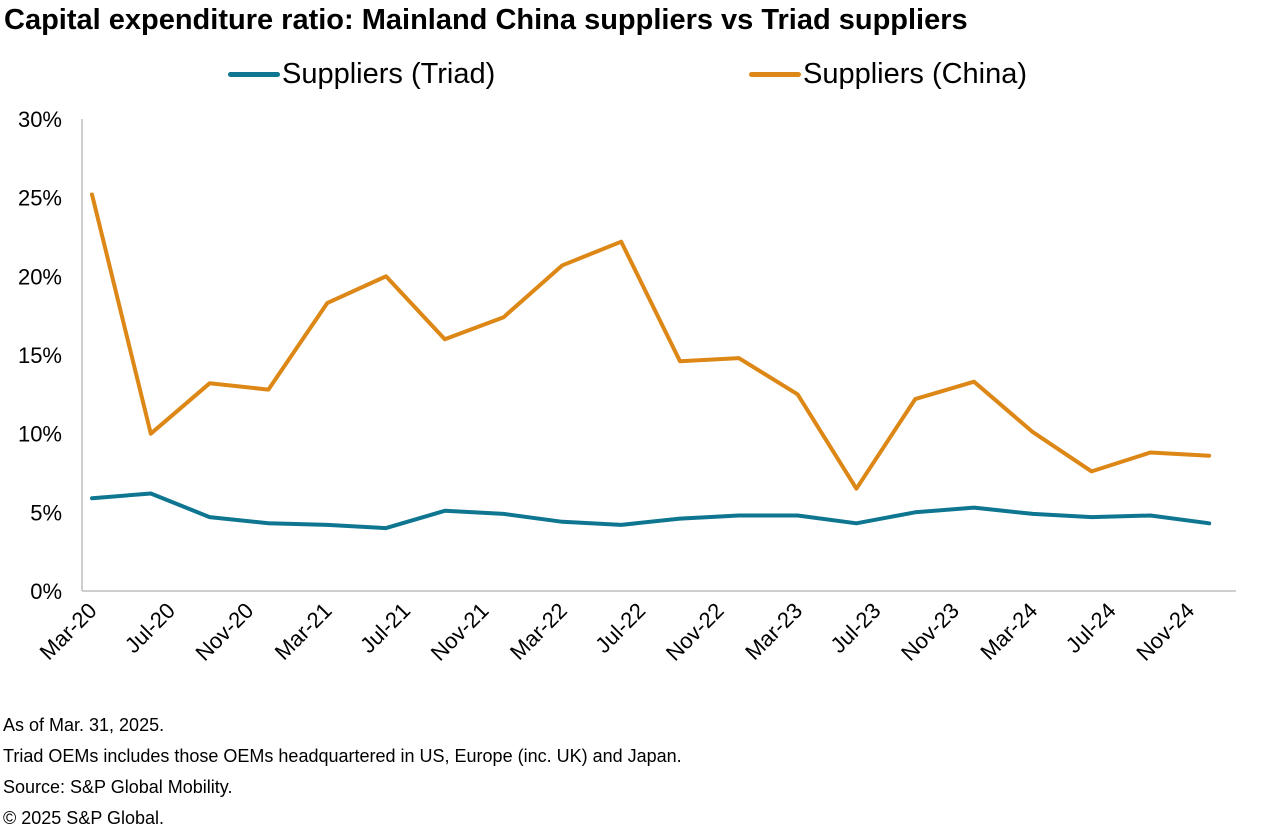  Describe the element at coordinates (225, 632) in the screenshot. I see `x-tick-label: Nov-20` at that location.